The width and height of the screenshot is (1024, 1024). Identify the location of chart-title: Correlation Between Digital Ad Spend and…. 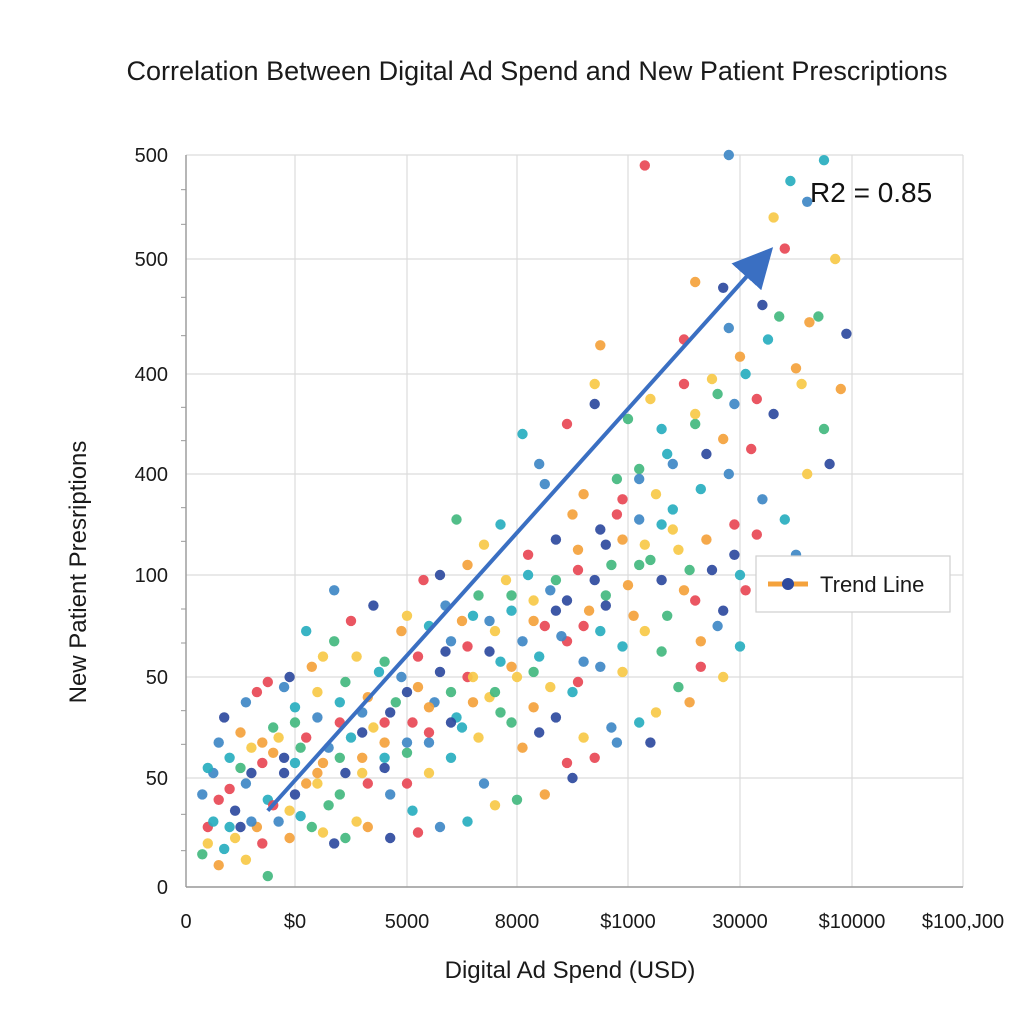
(537, 71).